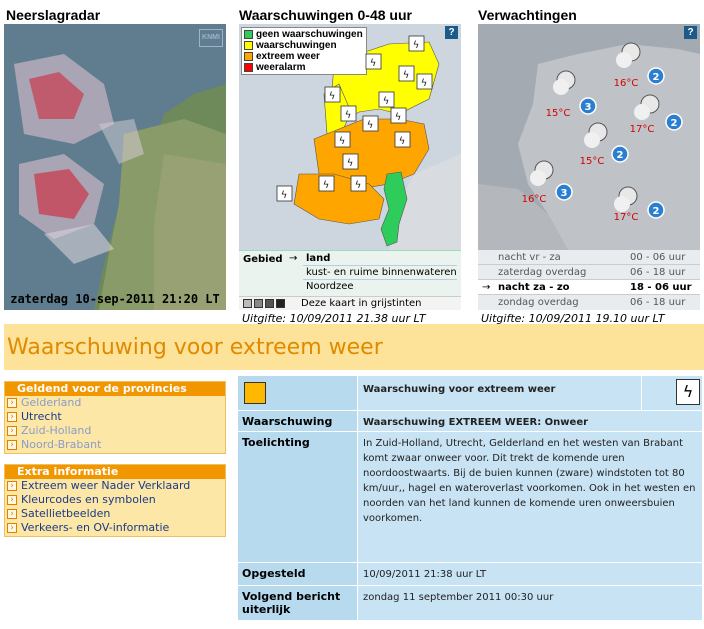 The image size is (704, 629). Describe the element at coordinates (458, 597) in the screenshot. I see `detail-value: zondag 11 september 2011 00:30 uur` at that location.